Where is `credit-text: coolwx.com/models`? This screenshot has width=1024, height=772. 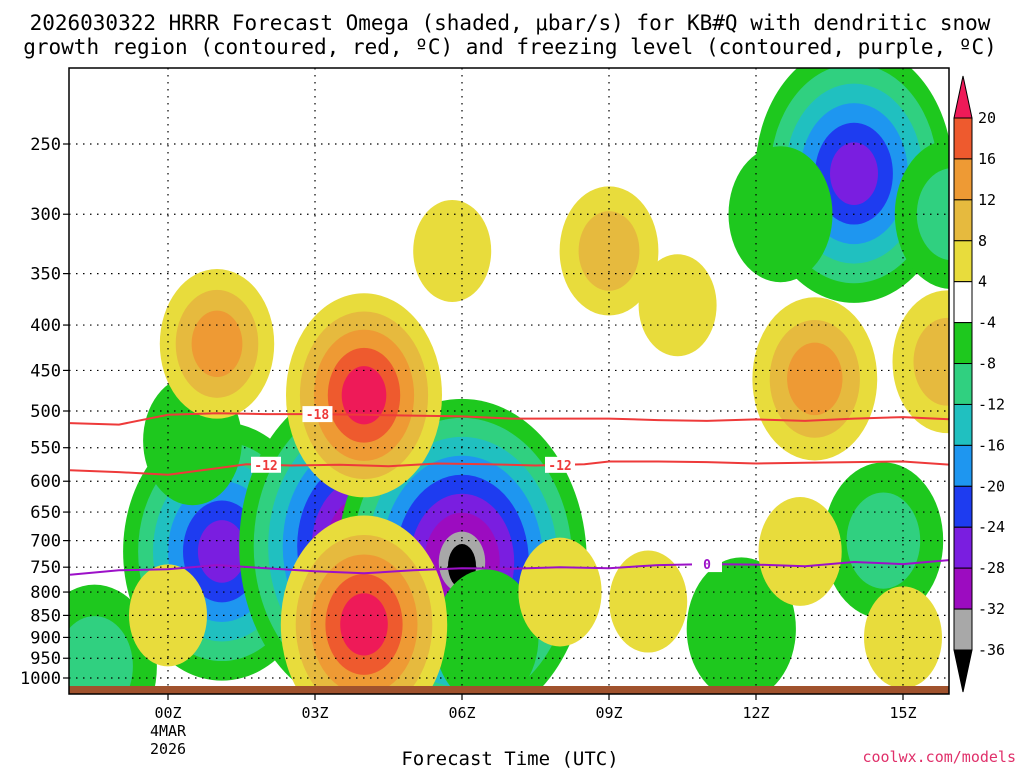 credit-text: coolwx.com/models is located at coordinates (939, 757).